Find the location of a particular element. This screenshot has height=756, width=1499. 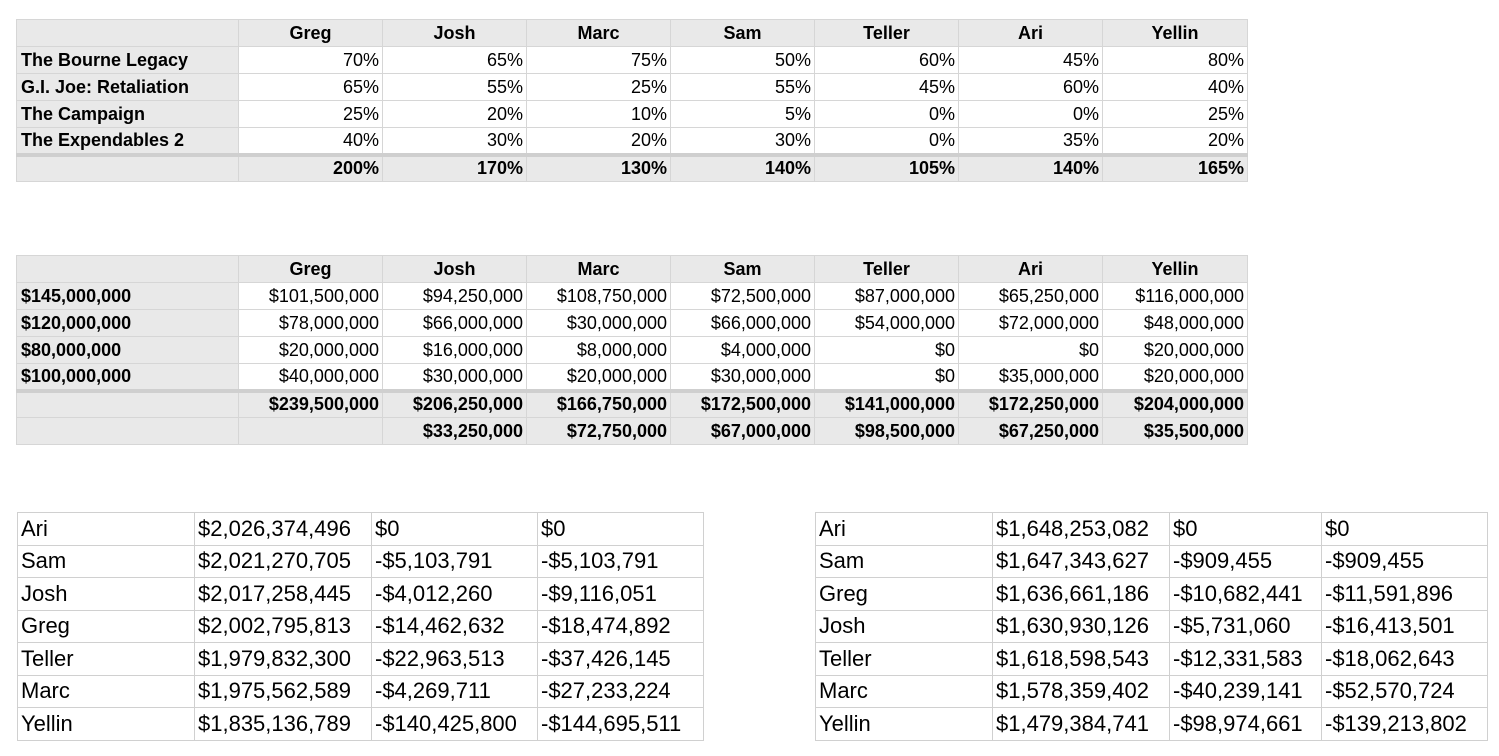

value-cell: 55% is located at coordinates (742, 87).